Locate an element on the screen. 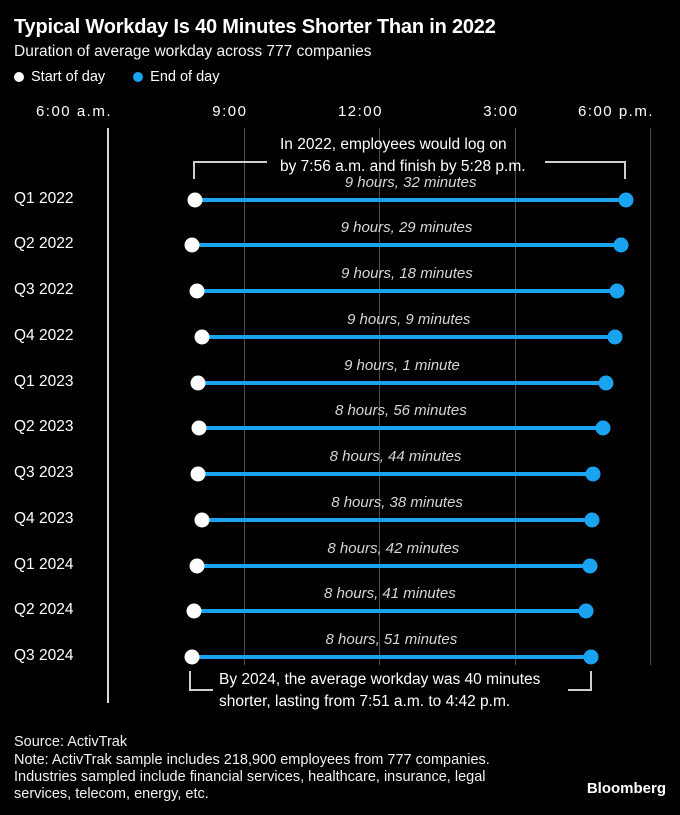 This screenshot has height=815, width=680. duration-label: 9 hours, 18 minutes is located at coordinates (406, 273).